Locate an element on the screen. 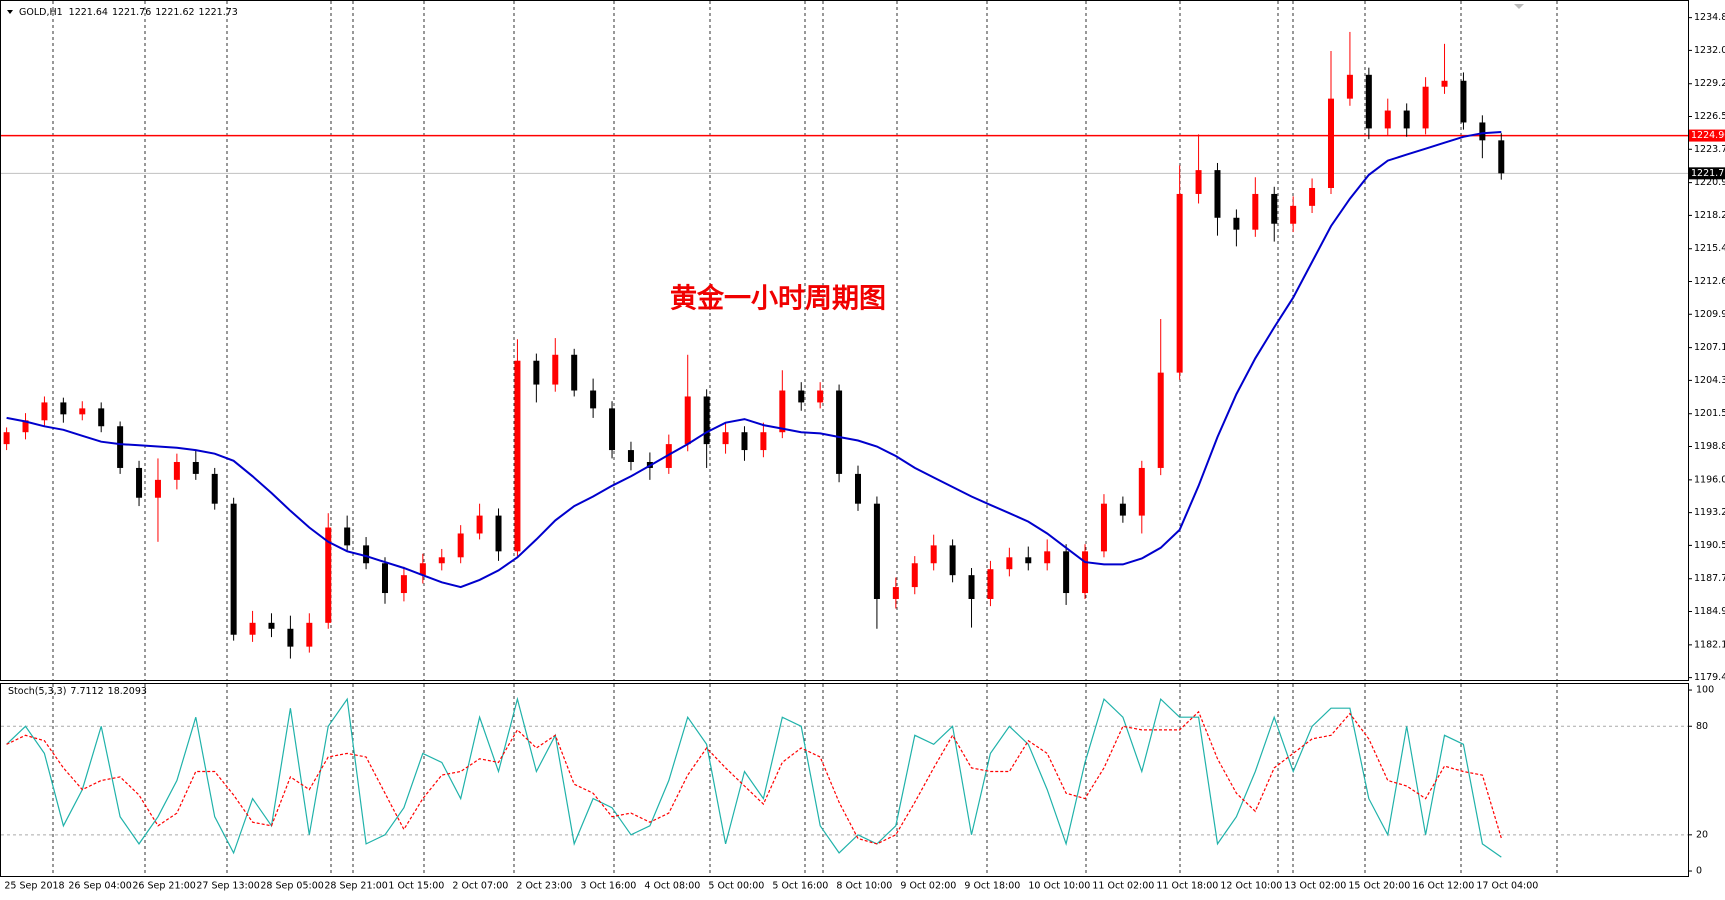 This screenshot has height=900, width=1725. y-tick-label: 1232.05 is located at coordinates (1709, 50).